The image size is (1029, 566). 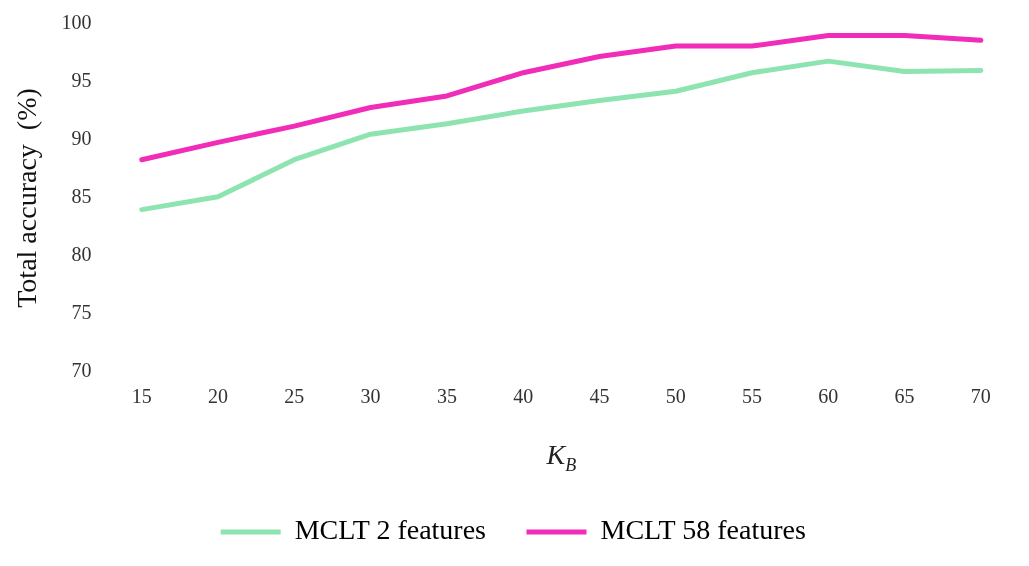 I want to click on x-tick-label: 60, so click(x=828, y=396).